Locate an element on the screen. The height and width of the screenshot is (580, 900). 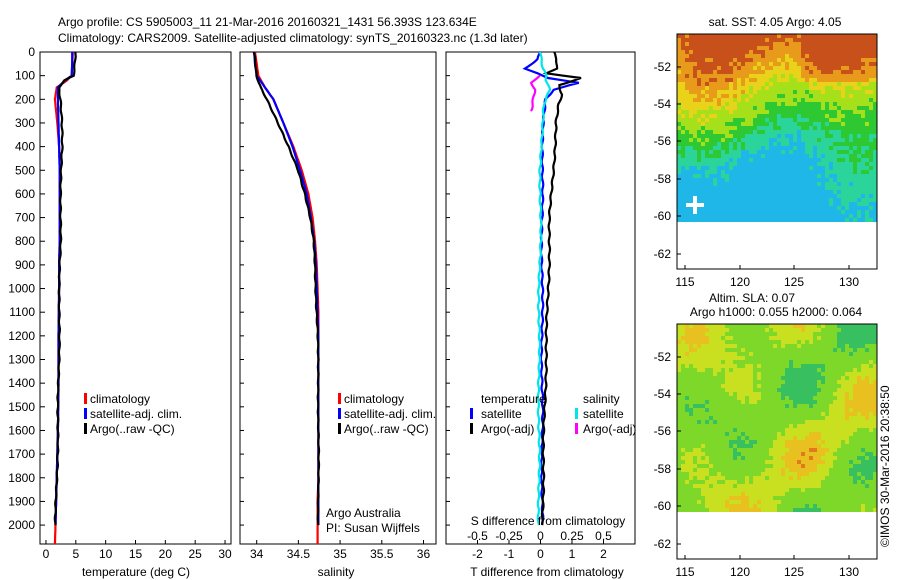
argo-position-marker is located at coordinates (695, 205).